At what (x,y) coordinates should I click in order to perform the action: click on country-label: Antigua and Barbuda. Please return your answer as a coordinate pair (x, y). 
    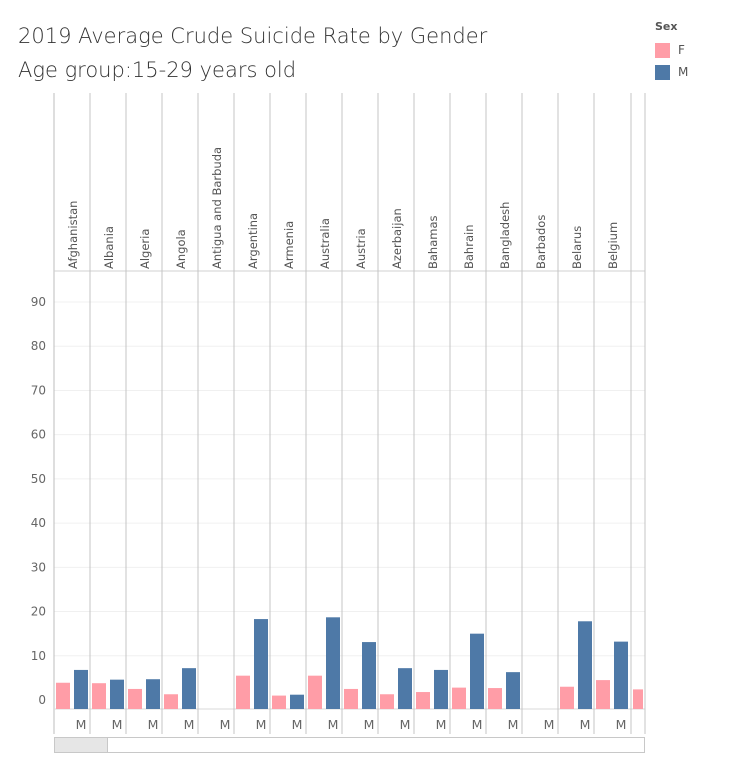
    Looking at the image, I should click on (217, 208).